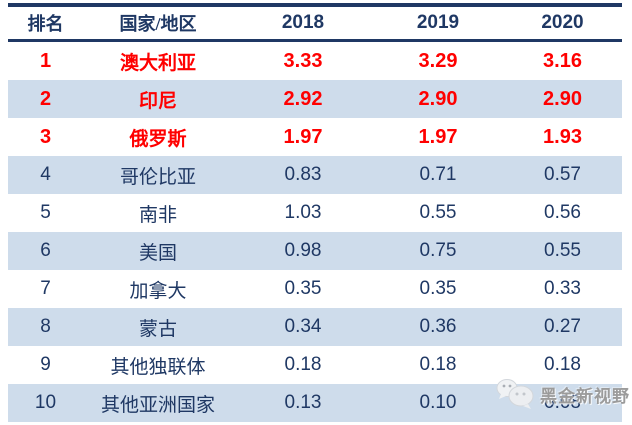 The height and width of the screenshot is (425, 632). I want to click on value-2018-cell: 0.98, so click(303, 250).